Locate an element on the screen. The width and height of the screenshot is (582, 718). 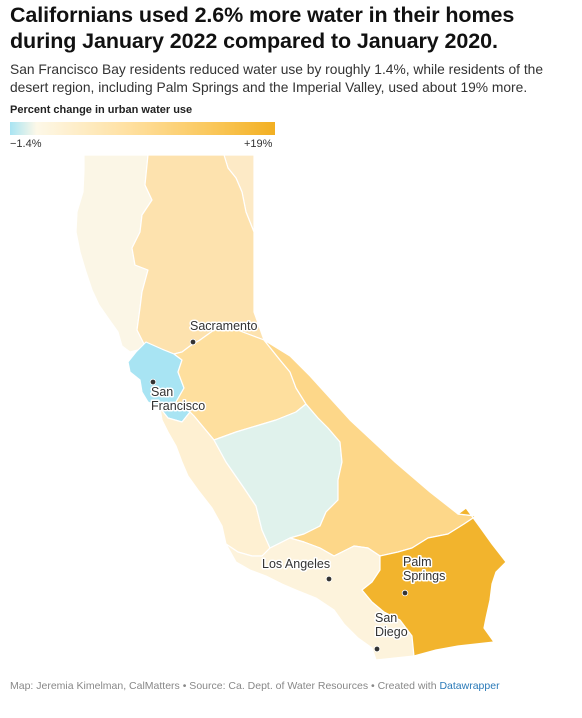
sacramento-marker is located at coordinates (193, 342).